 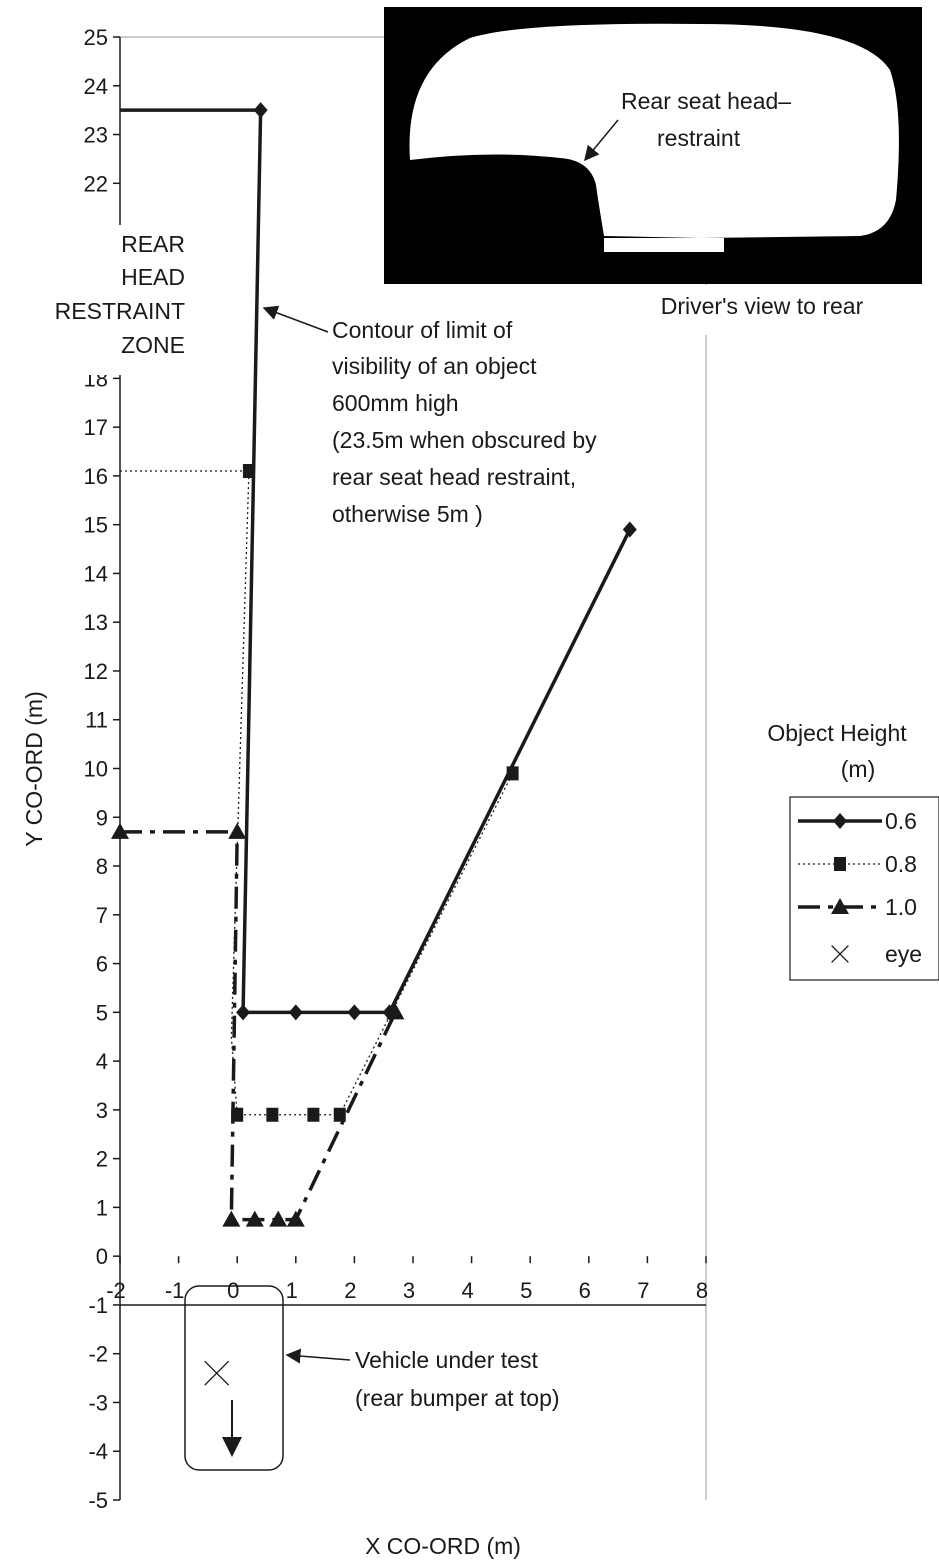 I want to click on vehicle-outline, so click(x=234, y=1378).